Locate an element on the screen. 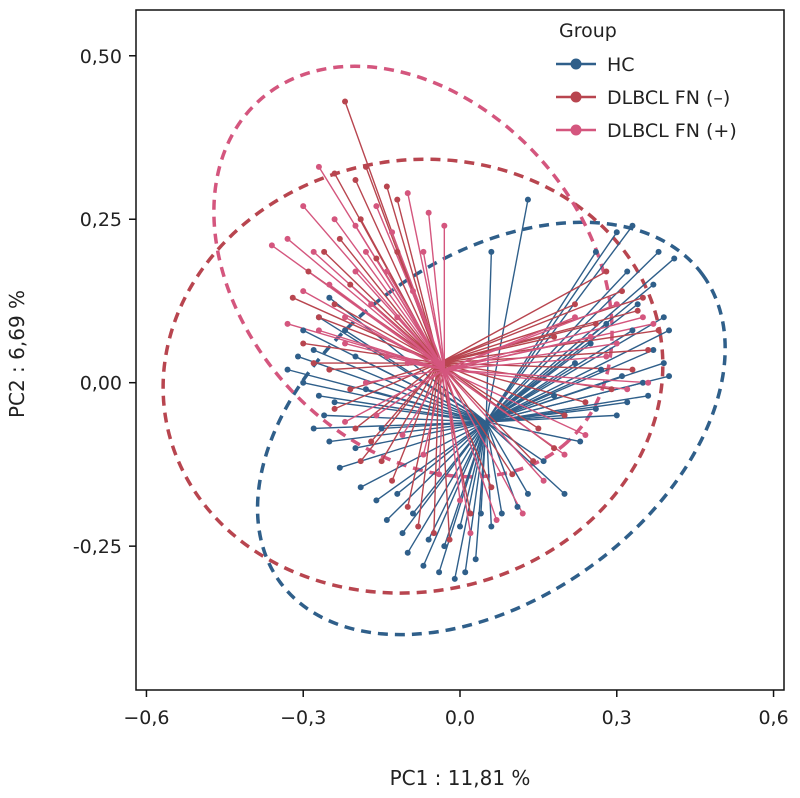 This screenshot has width=800, height=798. legend: Group HC DLBCL FN (–) DLBCL FN (+) is located at coordinates (646, 81).